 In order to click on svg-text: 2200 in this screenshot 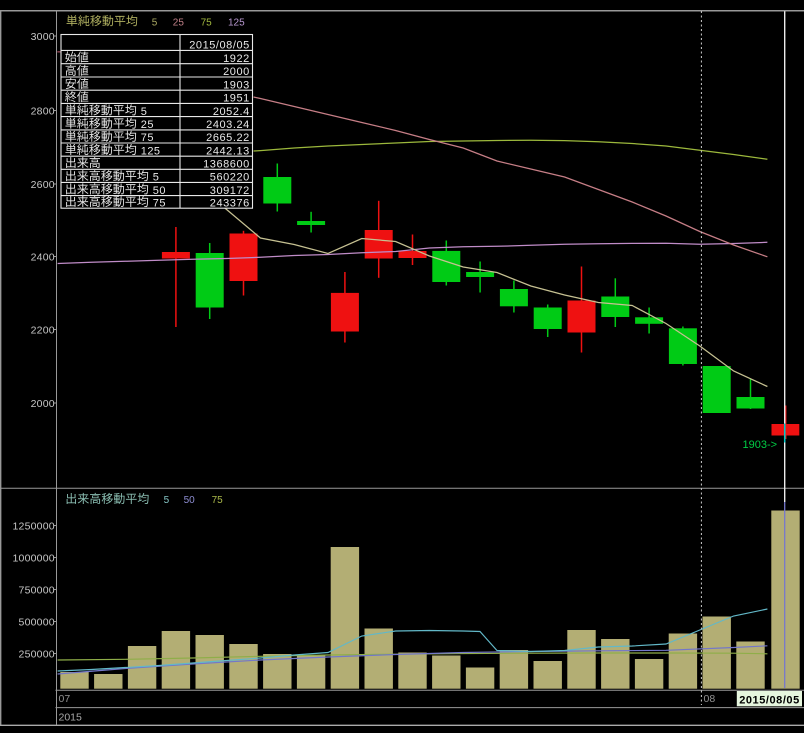, I will do `click(43, 330)`.